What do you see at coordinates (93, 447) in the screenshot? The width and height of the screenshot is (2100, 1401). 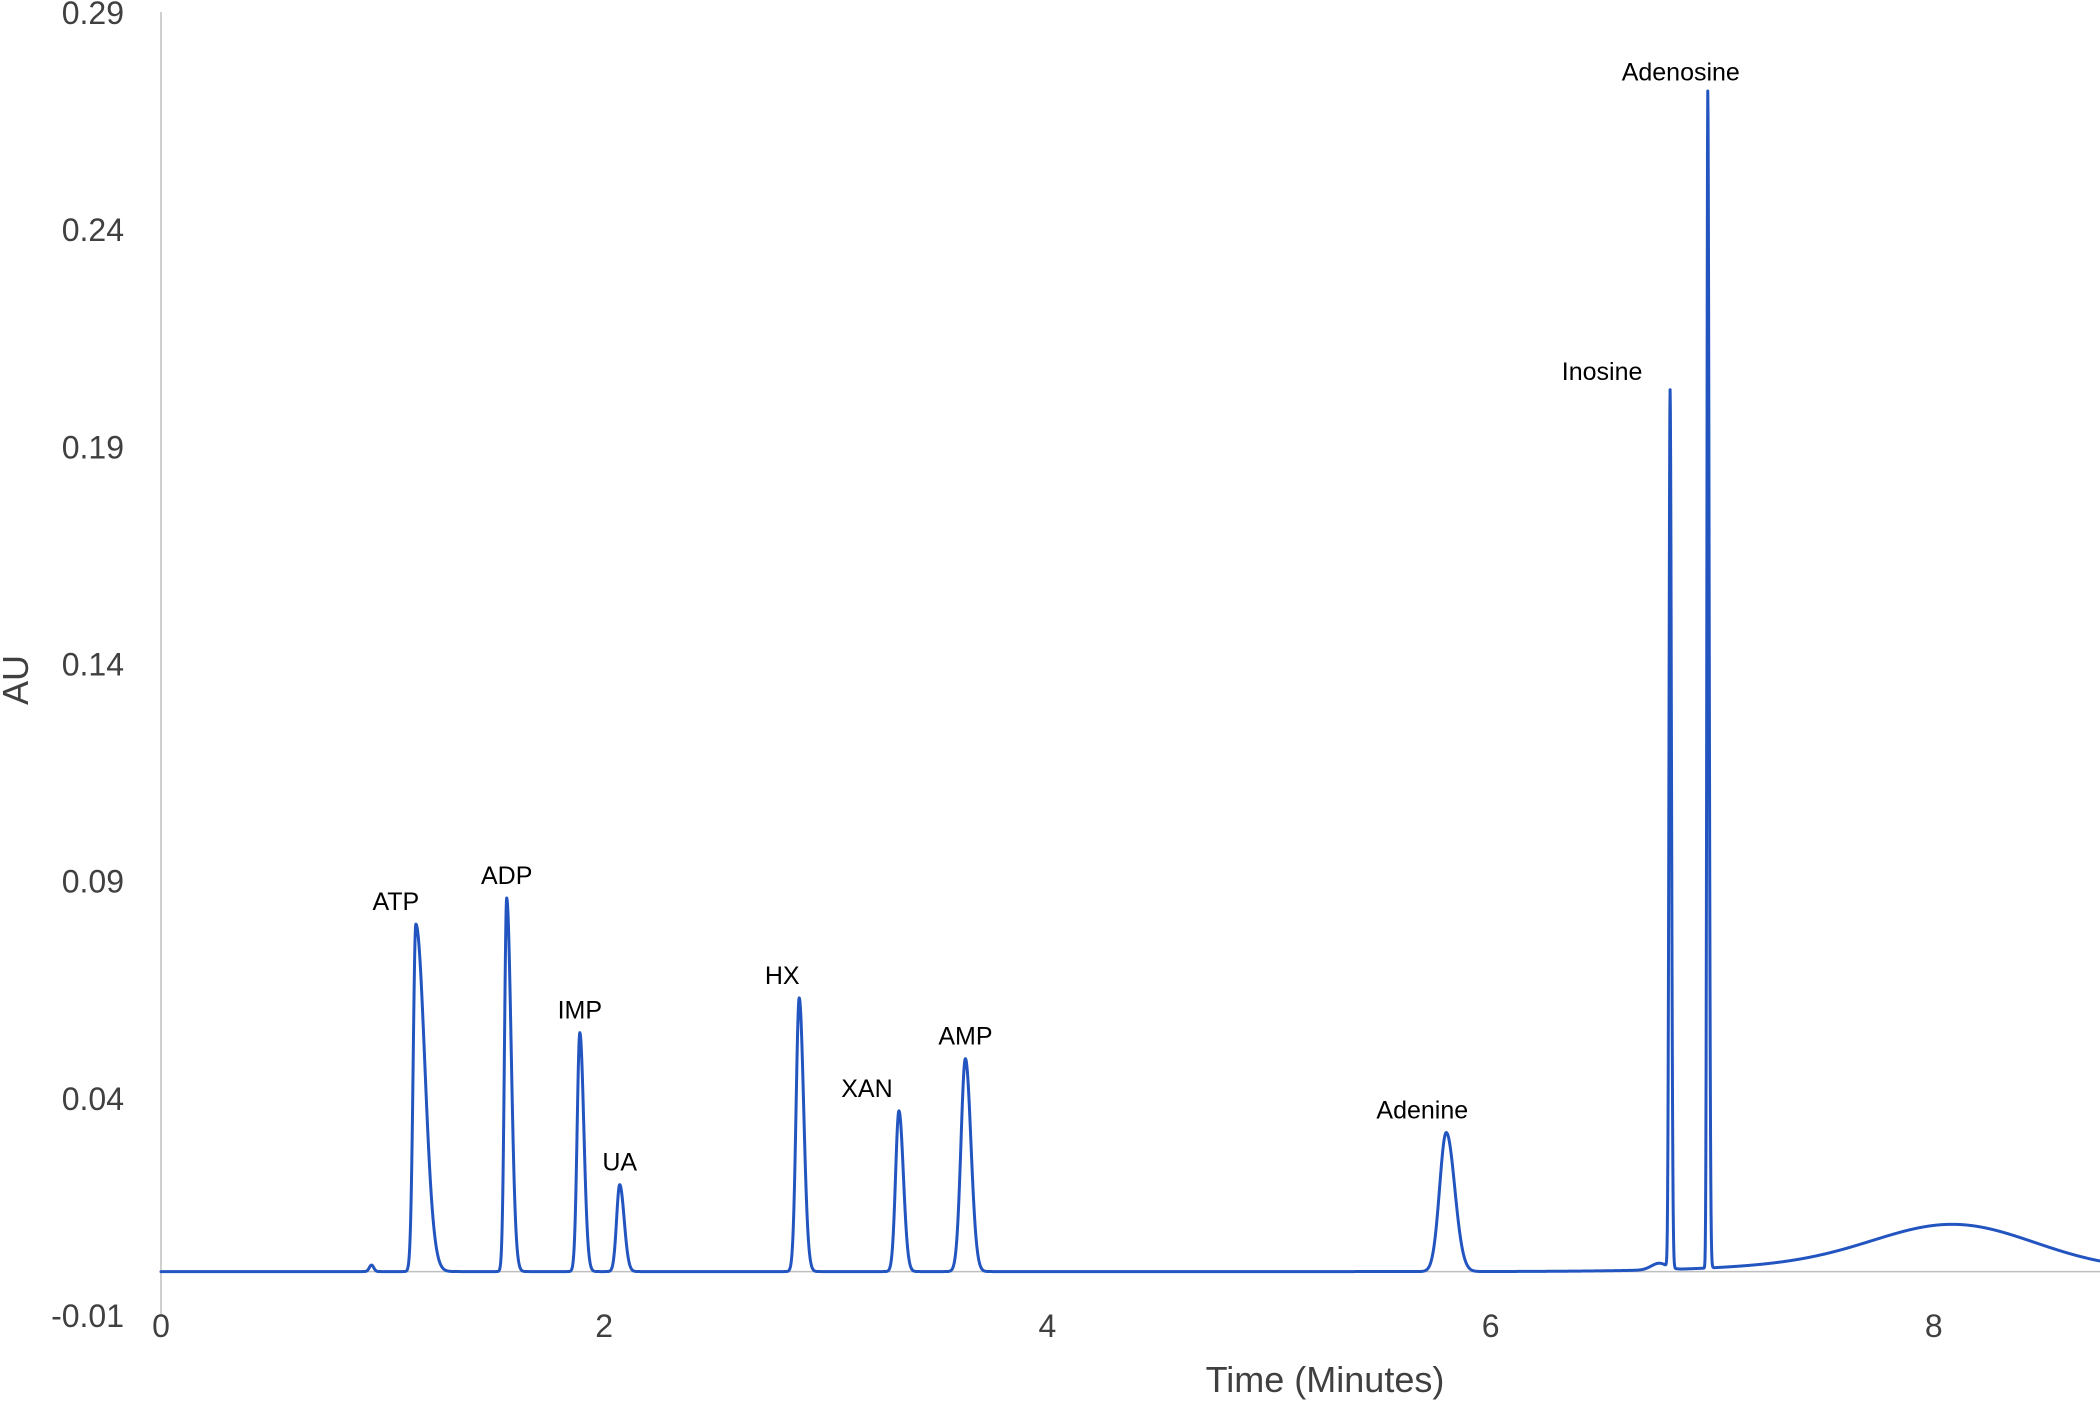 I see `y-tick-label: 0.19` at bounding box center [93, 447].